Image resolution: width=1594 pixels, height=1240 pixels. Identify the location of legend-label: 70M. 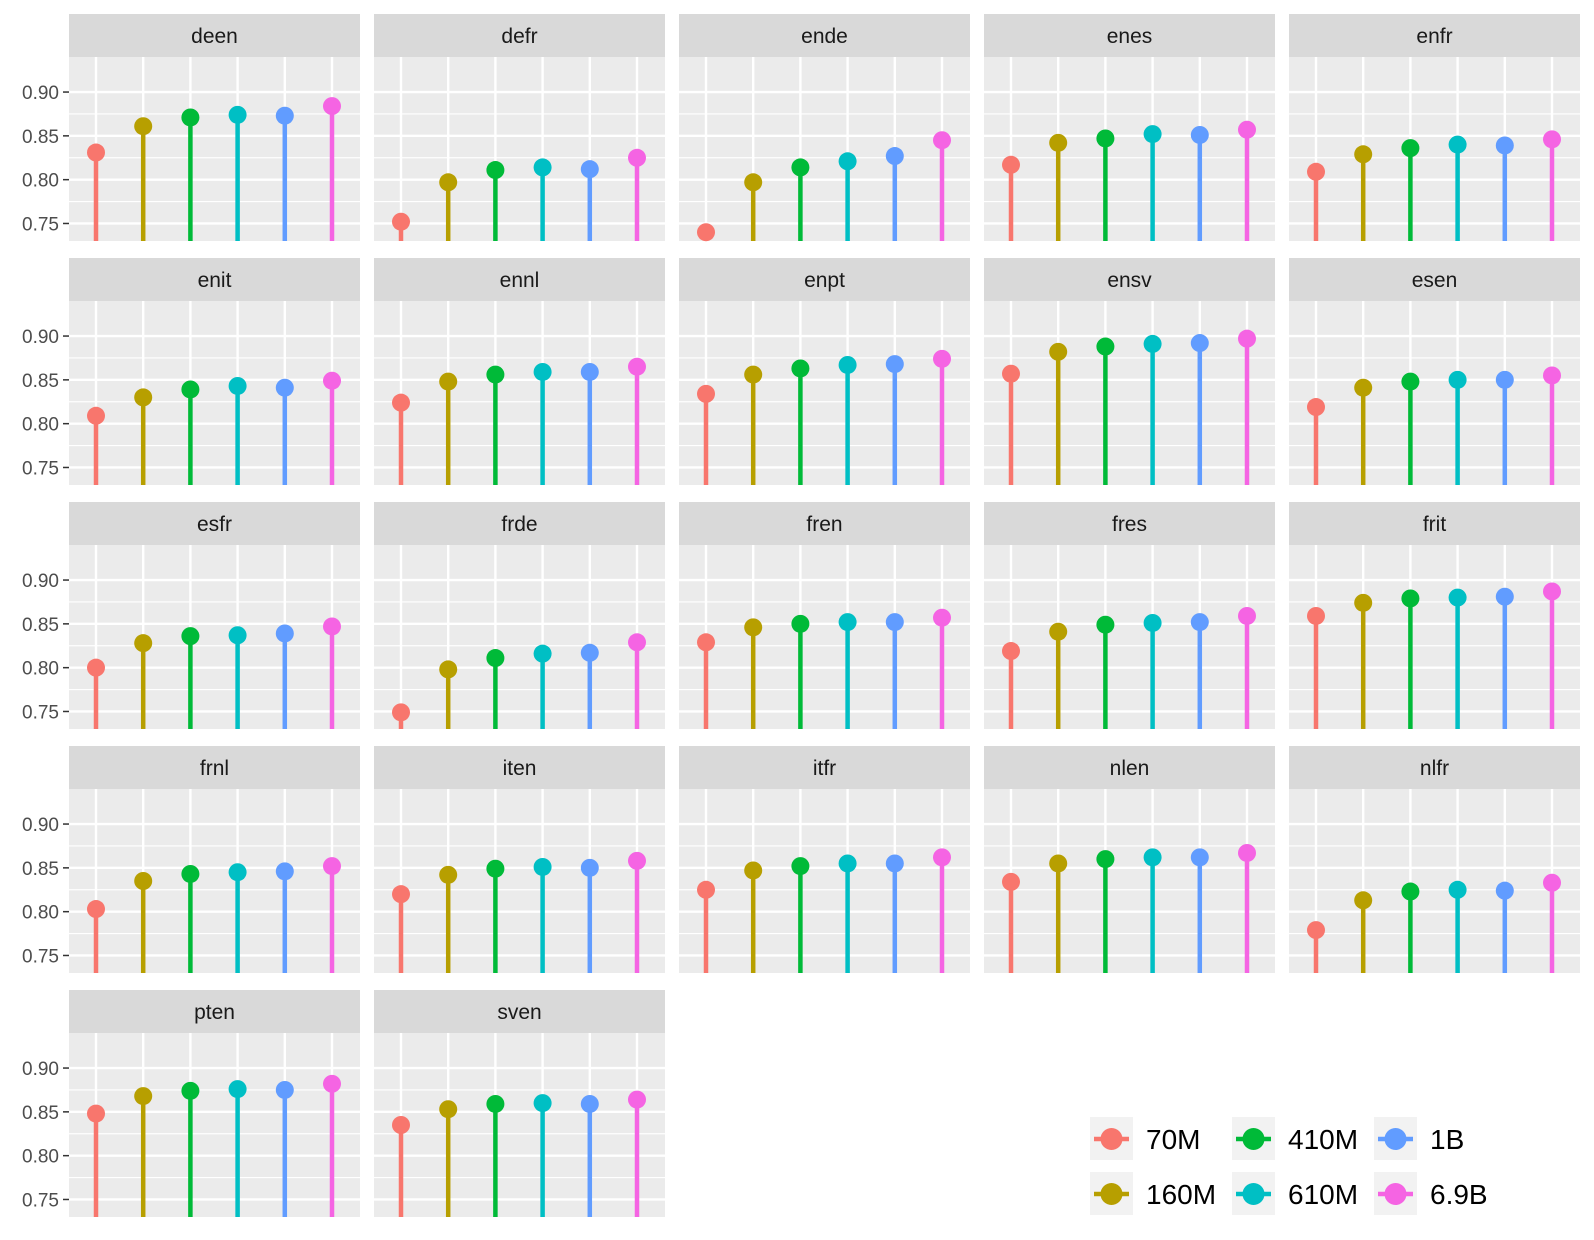
(1173, 1139).